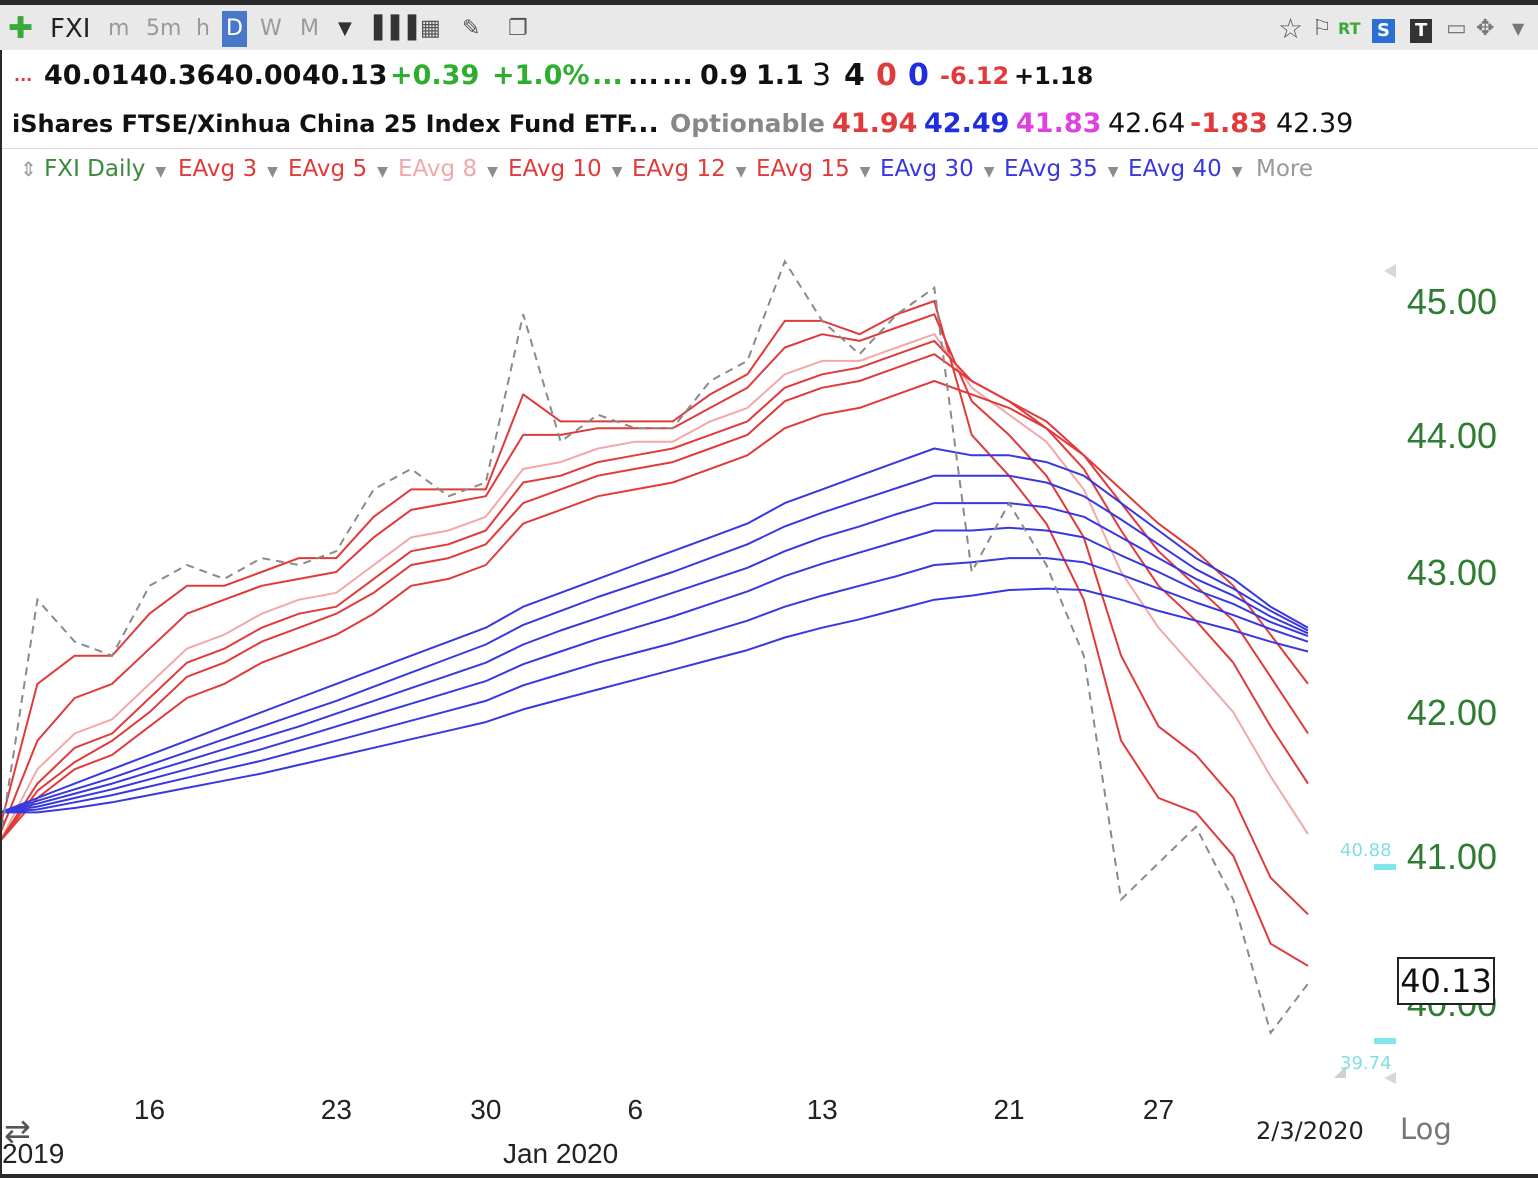 Image resolution: width=1538 pixels, height=1178 pixels. What do you see at coordinates (1229, 123) in the screenshot?
I see `info-price-5: -1.83` at bounding box center [1229, 123].